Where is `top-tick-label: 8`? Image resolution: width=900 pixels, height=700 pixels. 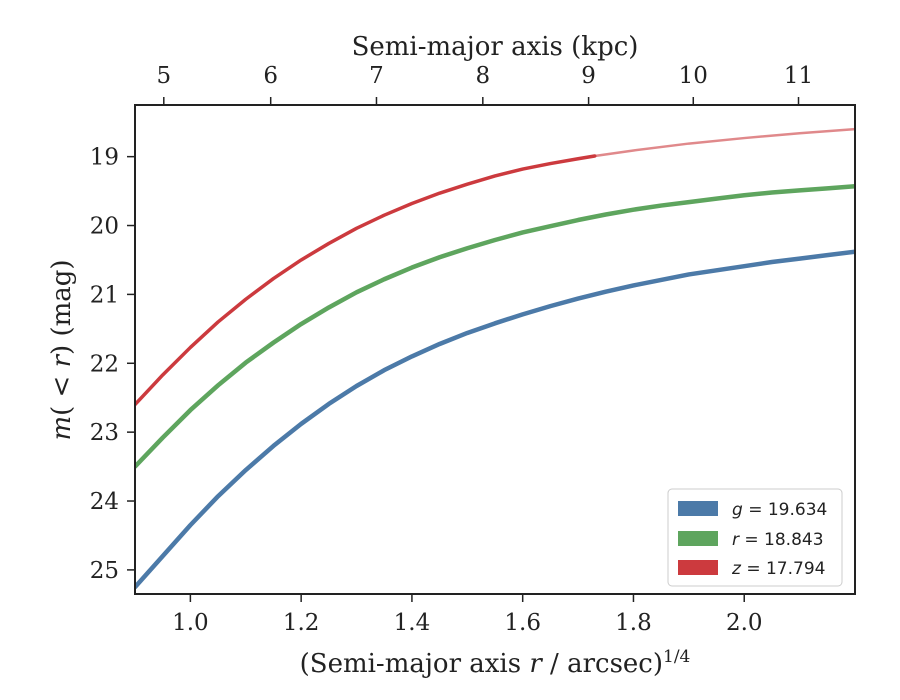
top-tick-label: 8 is located at coordinates (482, 76).